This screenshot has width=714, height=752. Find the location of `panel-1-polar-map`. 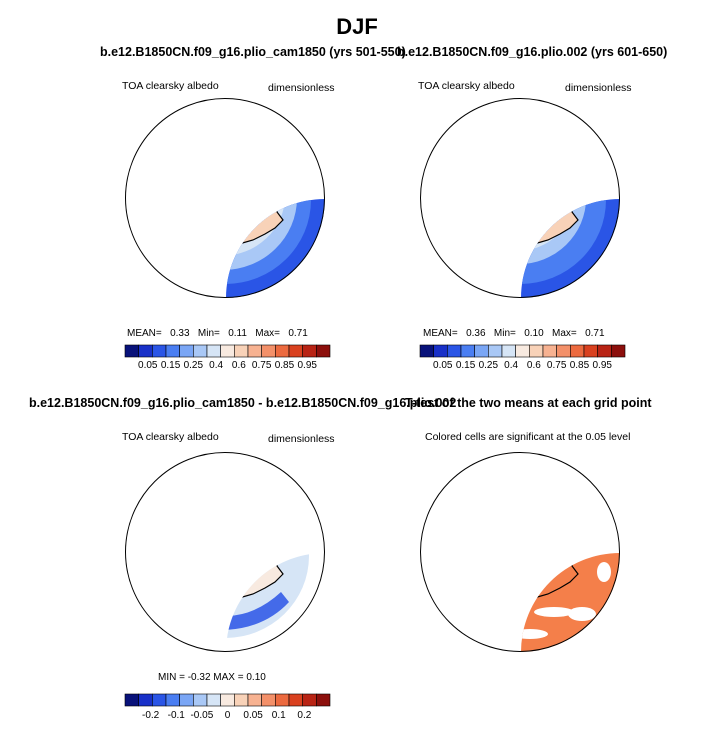

panel-1-polar-map is located at coordinates (225, 198).